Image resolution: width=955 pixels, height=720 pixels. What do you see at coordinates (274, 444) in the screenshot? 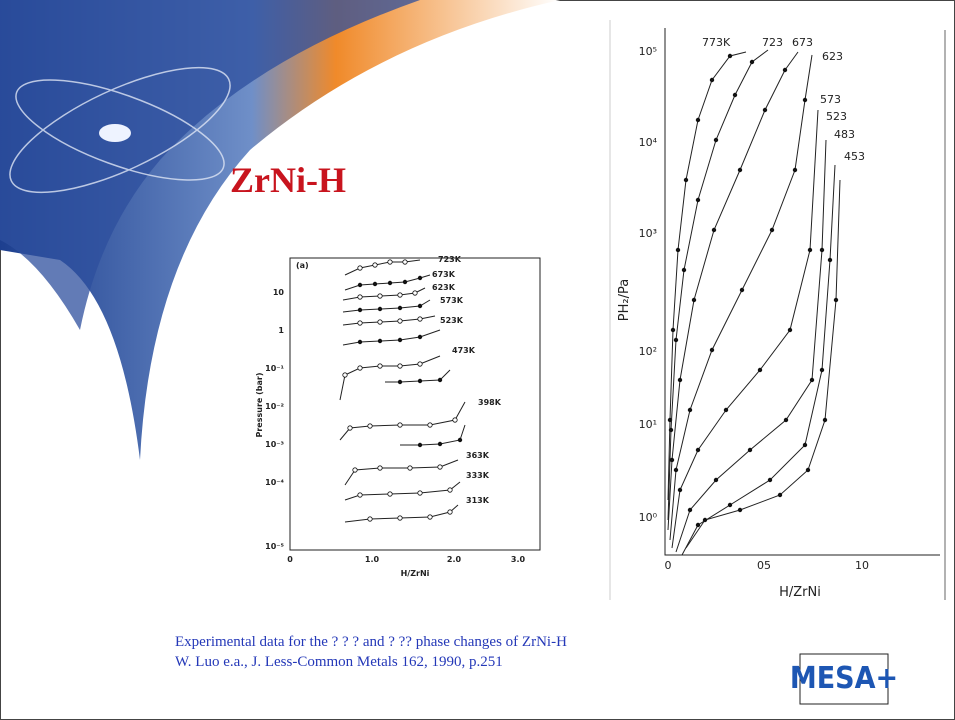
I see `y-tick-label: 10⁻³` at bounding box center [274, 444].